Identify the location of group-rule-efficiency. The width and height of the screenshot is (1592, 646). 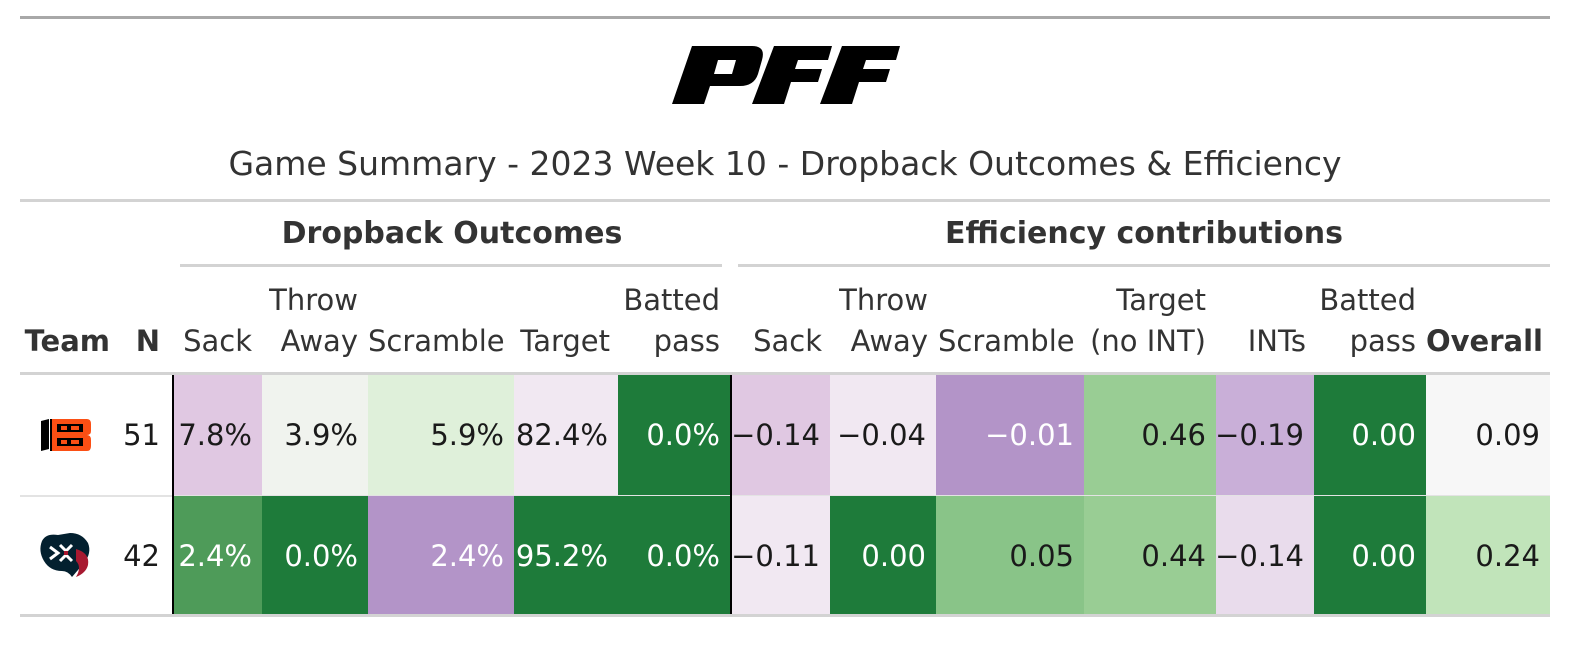
(1144, 265).